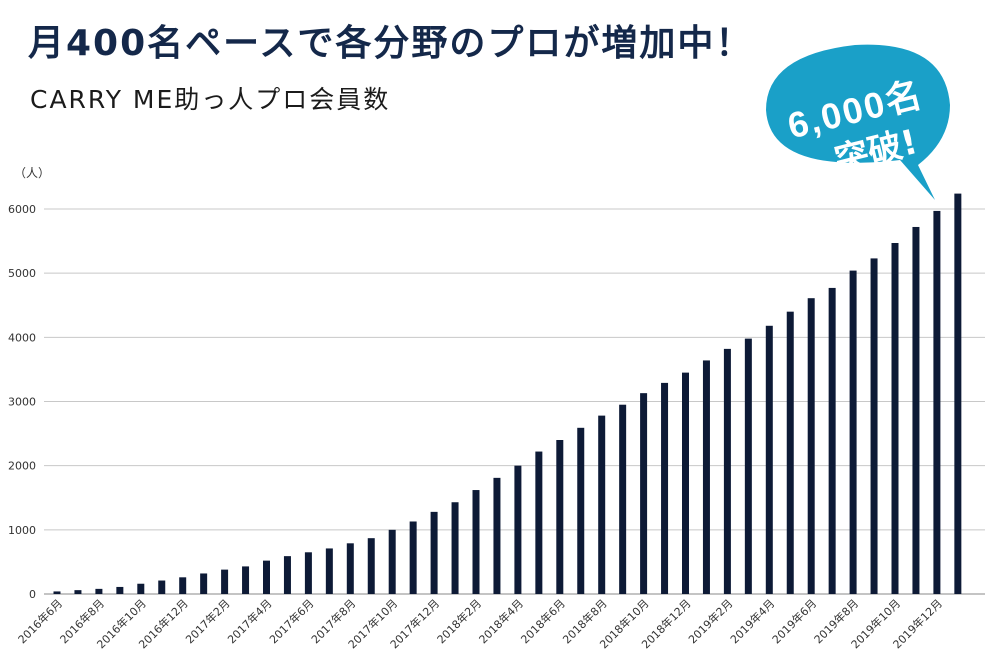 The image size is (1000, 664). What do you see at coordinates (22, 273) in the screenshot?
I see `y-tick-label: 5000` at bounding box center [22, 273].